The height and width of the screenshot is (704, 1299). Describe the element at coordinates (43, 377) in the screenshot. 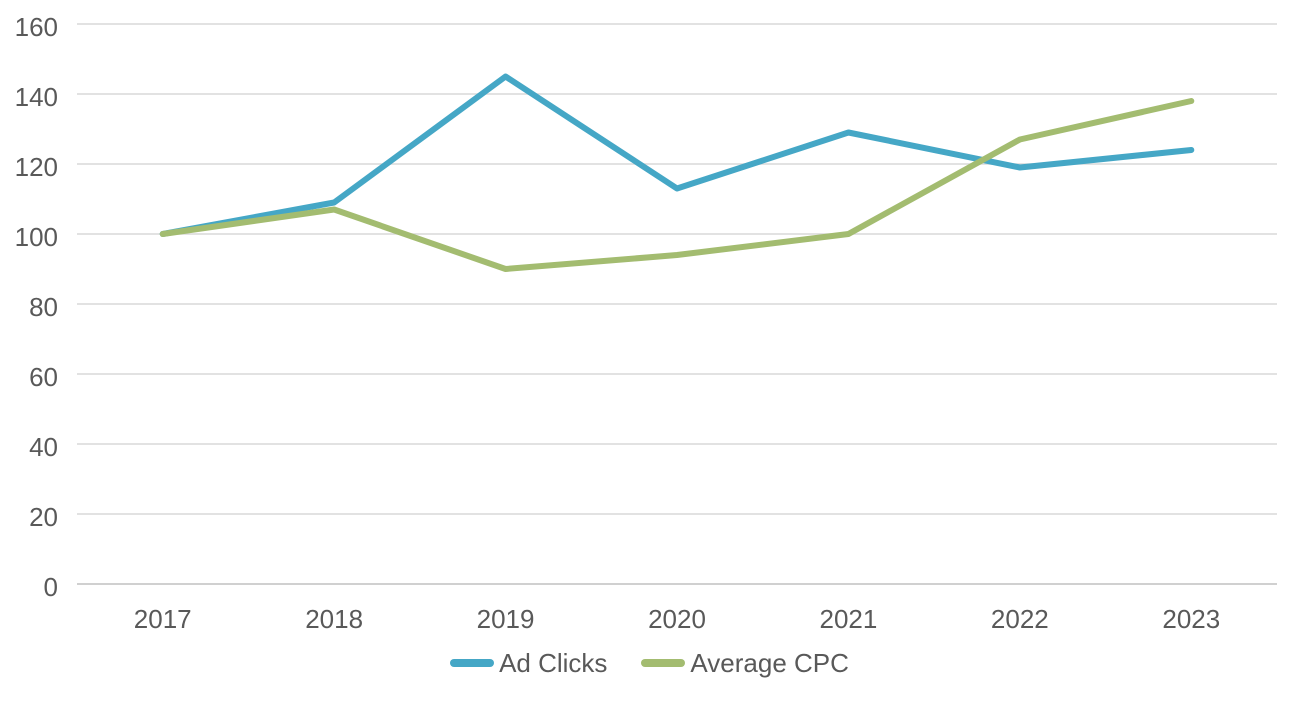

I see `y-tick-label: 60` at that location.